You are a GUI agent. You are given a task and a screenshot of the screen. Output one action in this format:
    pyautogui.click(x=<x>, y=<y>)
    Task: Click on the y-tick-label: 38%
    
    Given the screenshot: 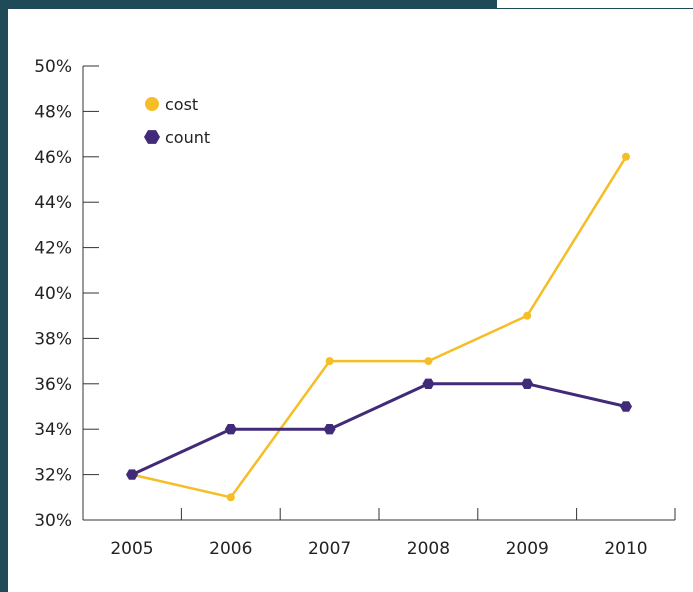 What is the action you would take?
    pyautogui.click(x=53, y=339)
    